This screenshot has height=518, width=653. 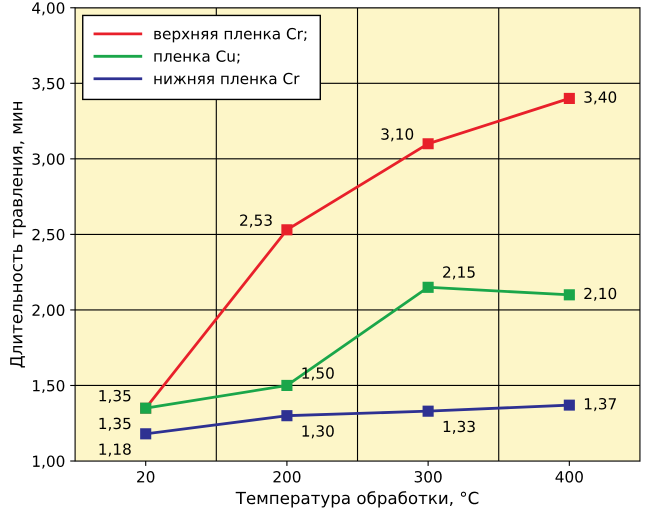 I want to click on y-tick-label: 1,50, so click(x=48, y=387).